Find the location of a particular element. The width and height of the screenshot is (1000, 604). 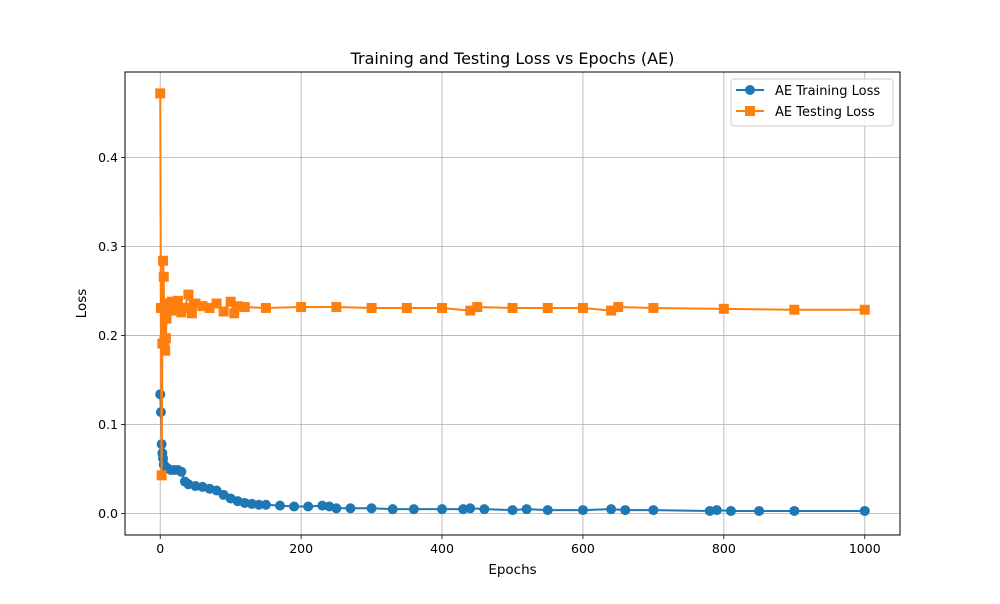

chart-title: Training and Testing Loss vs Epochs (AE) is located at coordinates (512, 58).